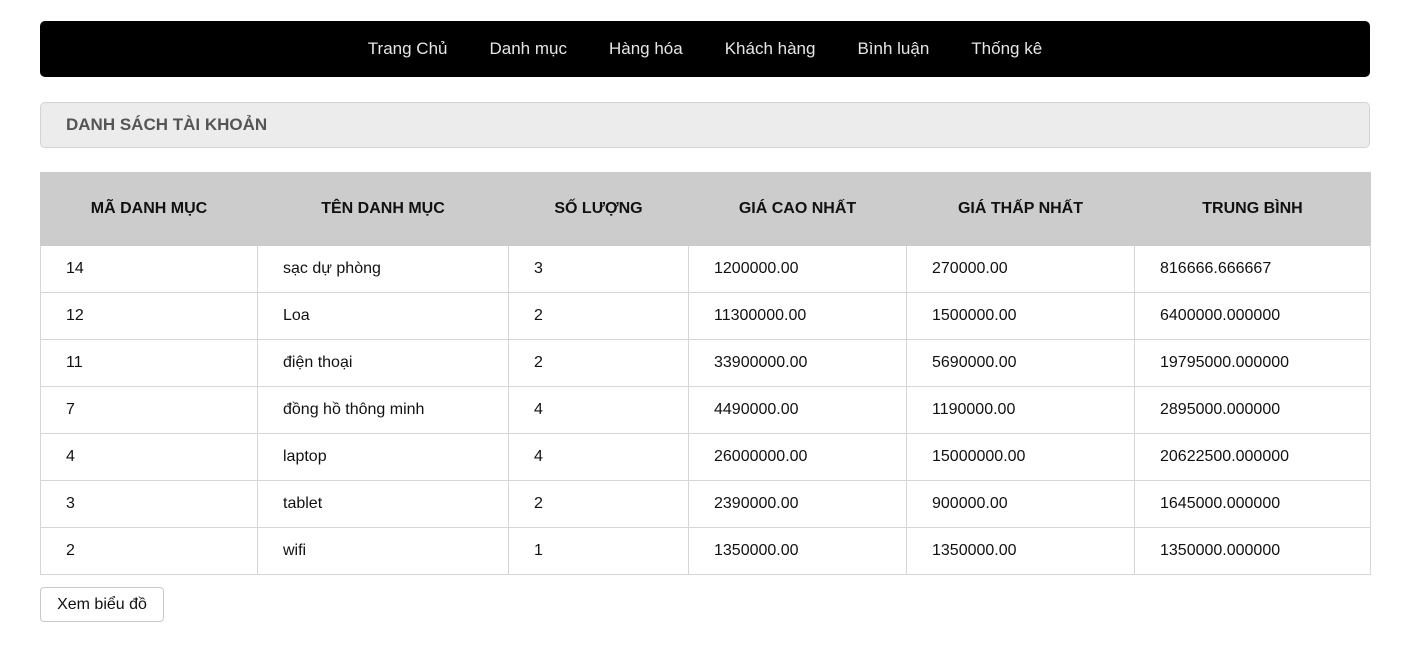 The width and height of the screenshot is (1415, 650). What do you see at coordinates (383, 316) in the screenshot?
I see `cell-category-name: Loa` at bounding box center [383, 316].